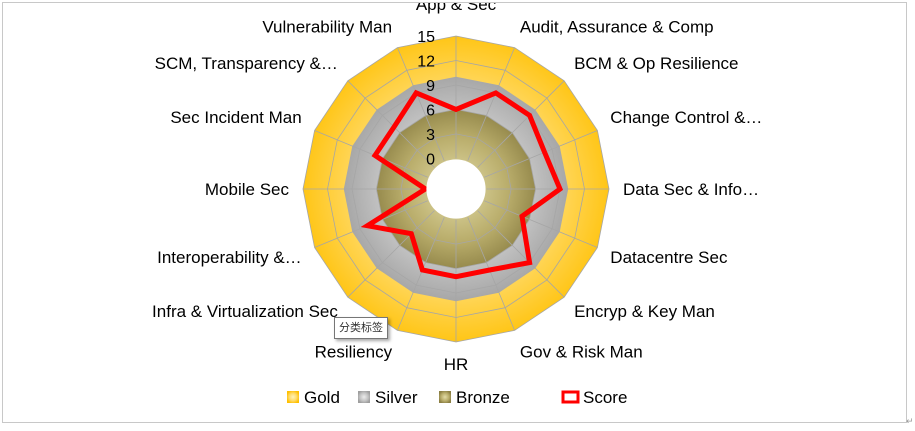  I want to click on category-label-app-sec: App & Sec, so click(456, 8).